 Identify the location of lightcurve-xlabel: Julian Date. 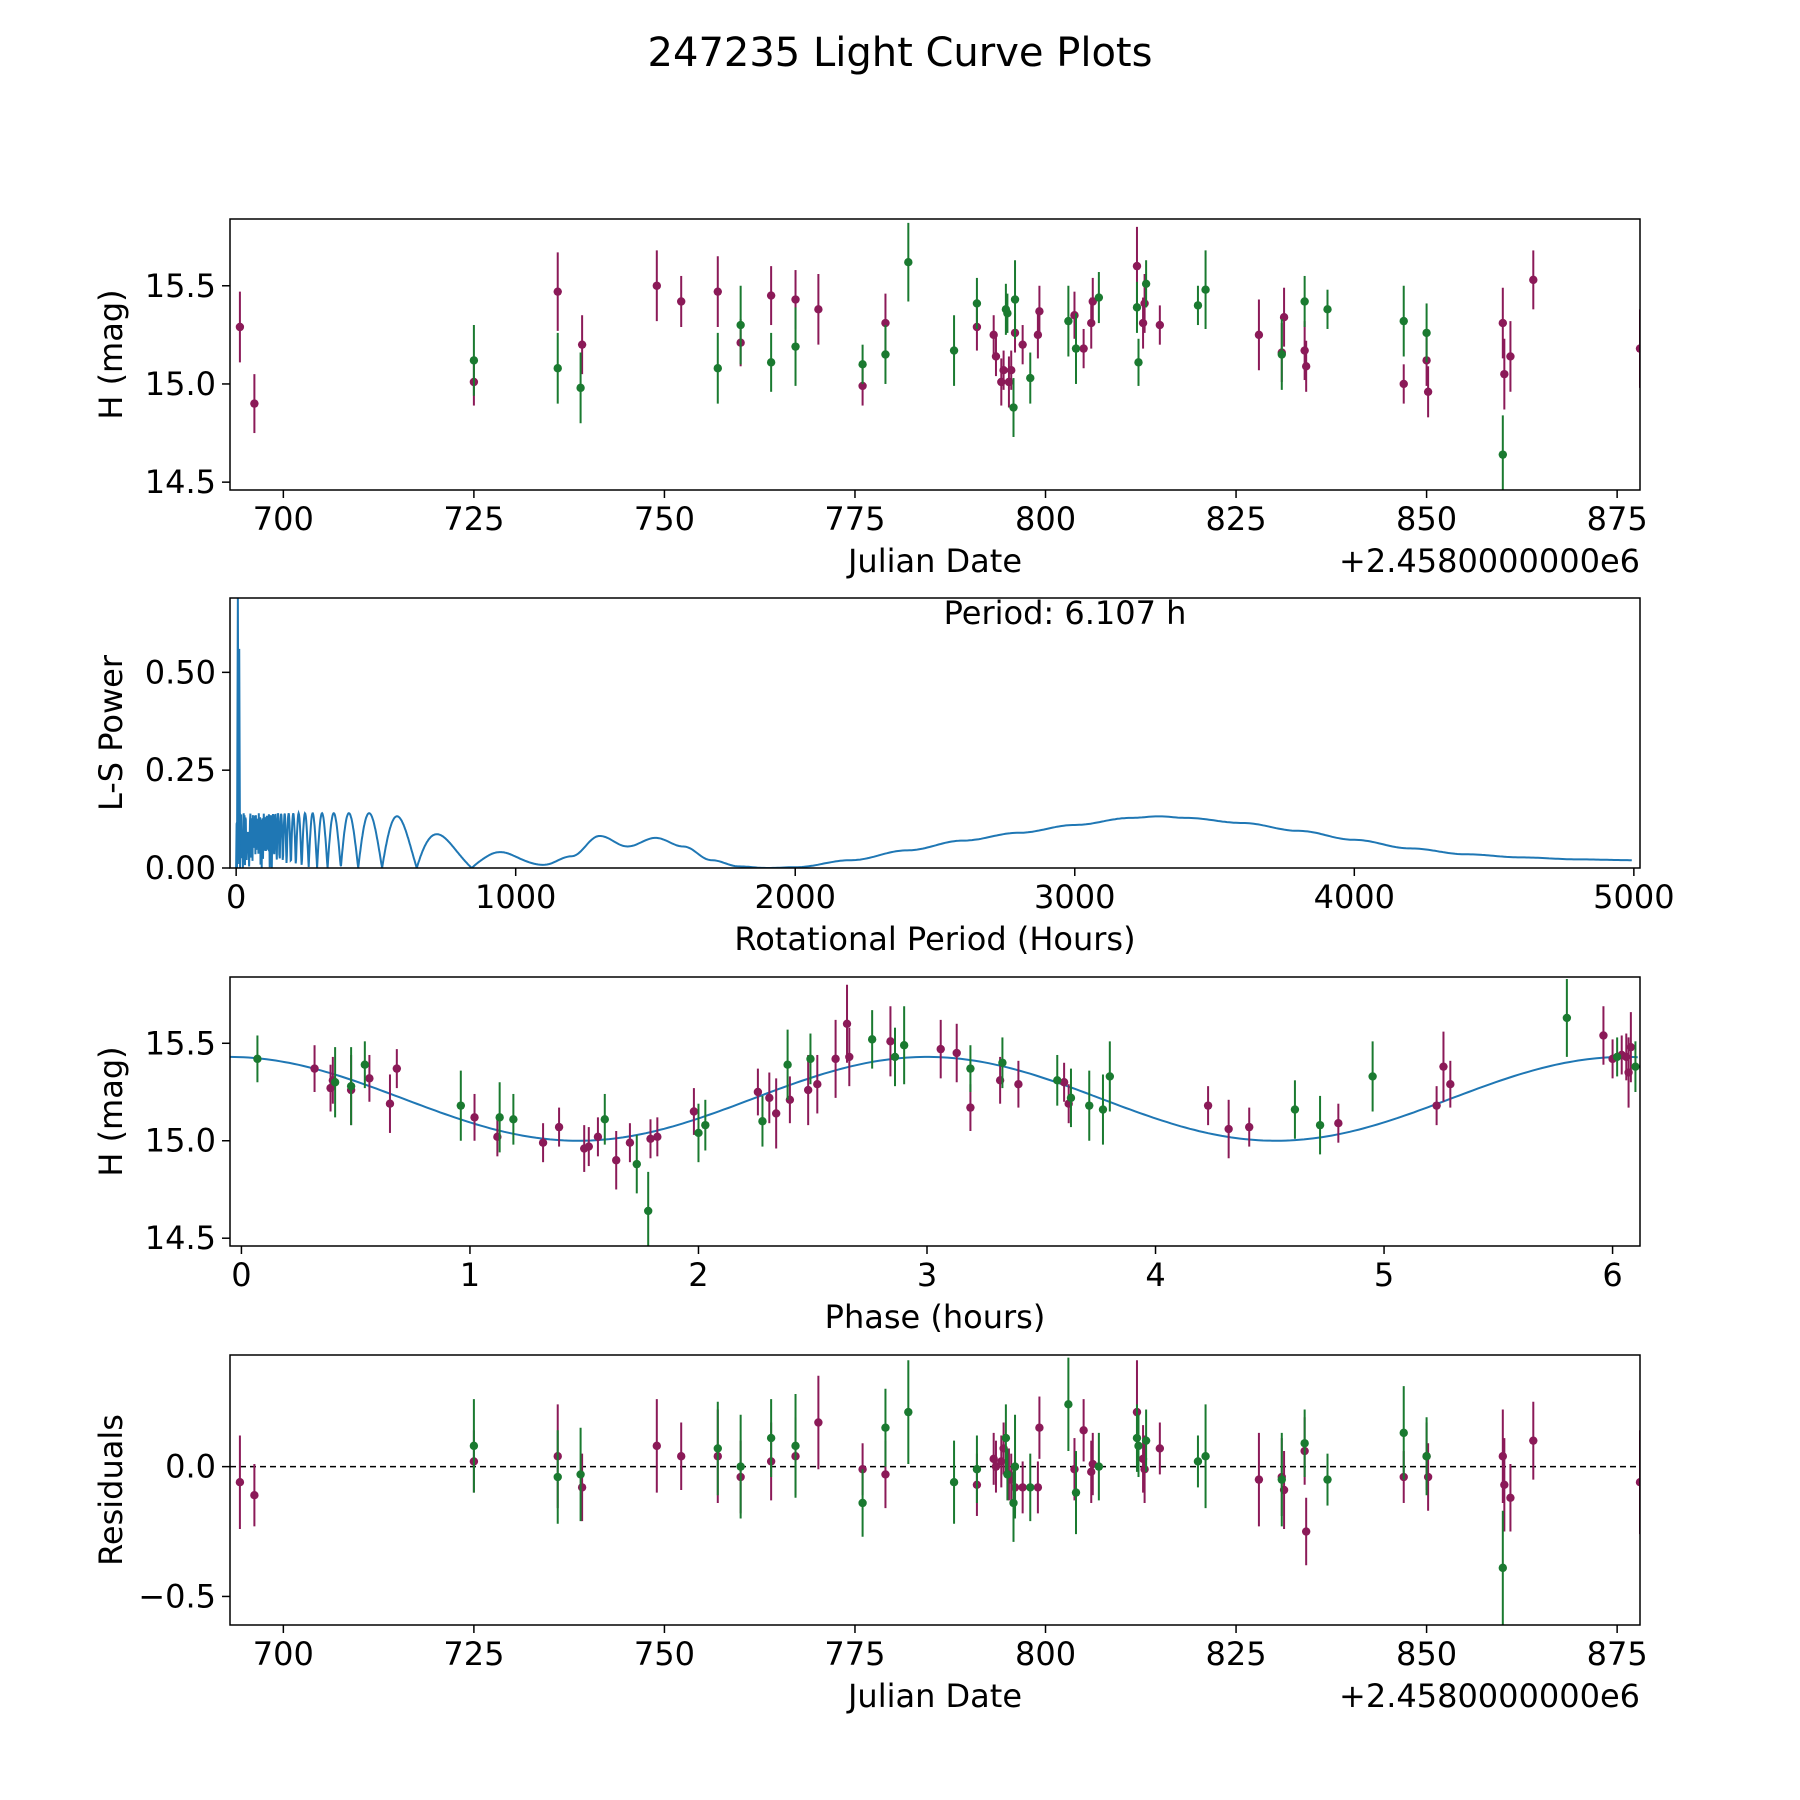
(934, 561).